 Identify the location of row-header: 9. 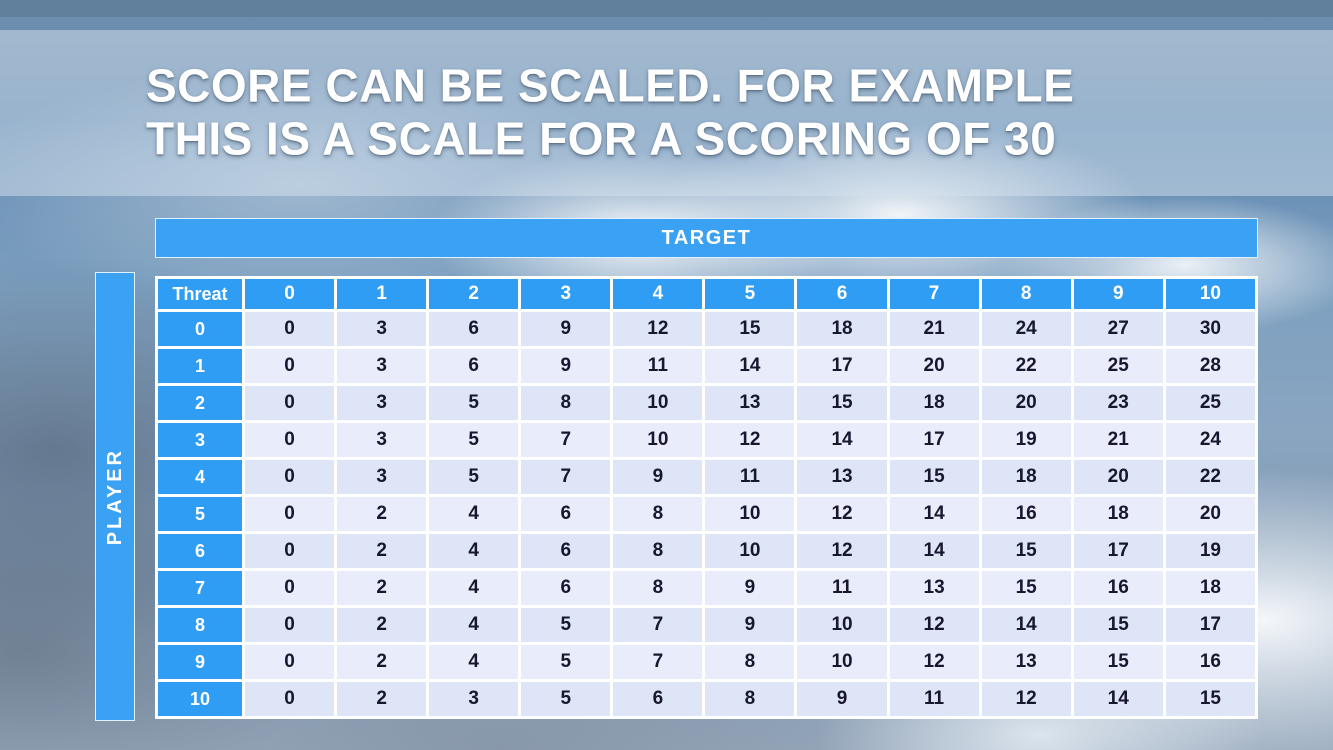
(200, 662).